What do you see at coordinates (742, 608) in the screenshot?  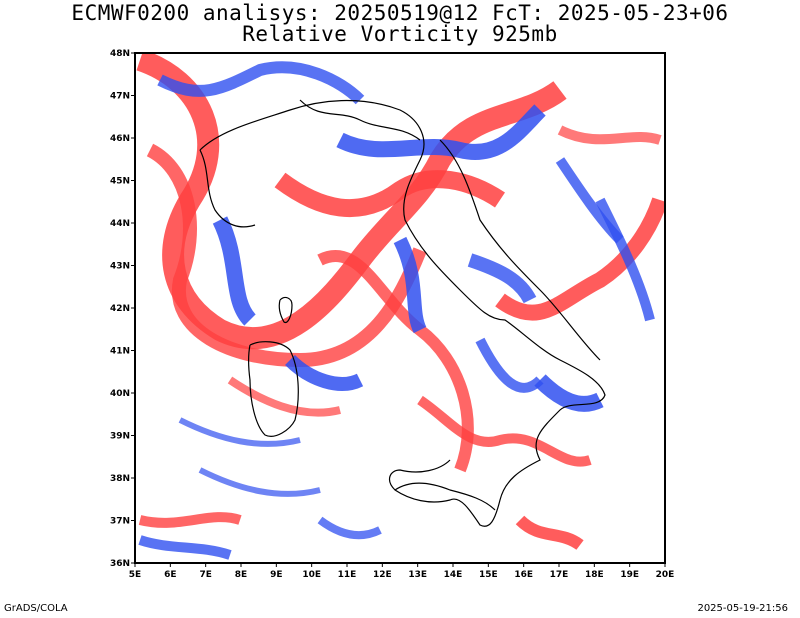 I see `footer-timestamp: 2025-05-19-21:56` at bounding box center [742, 608].